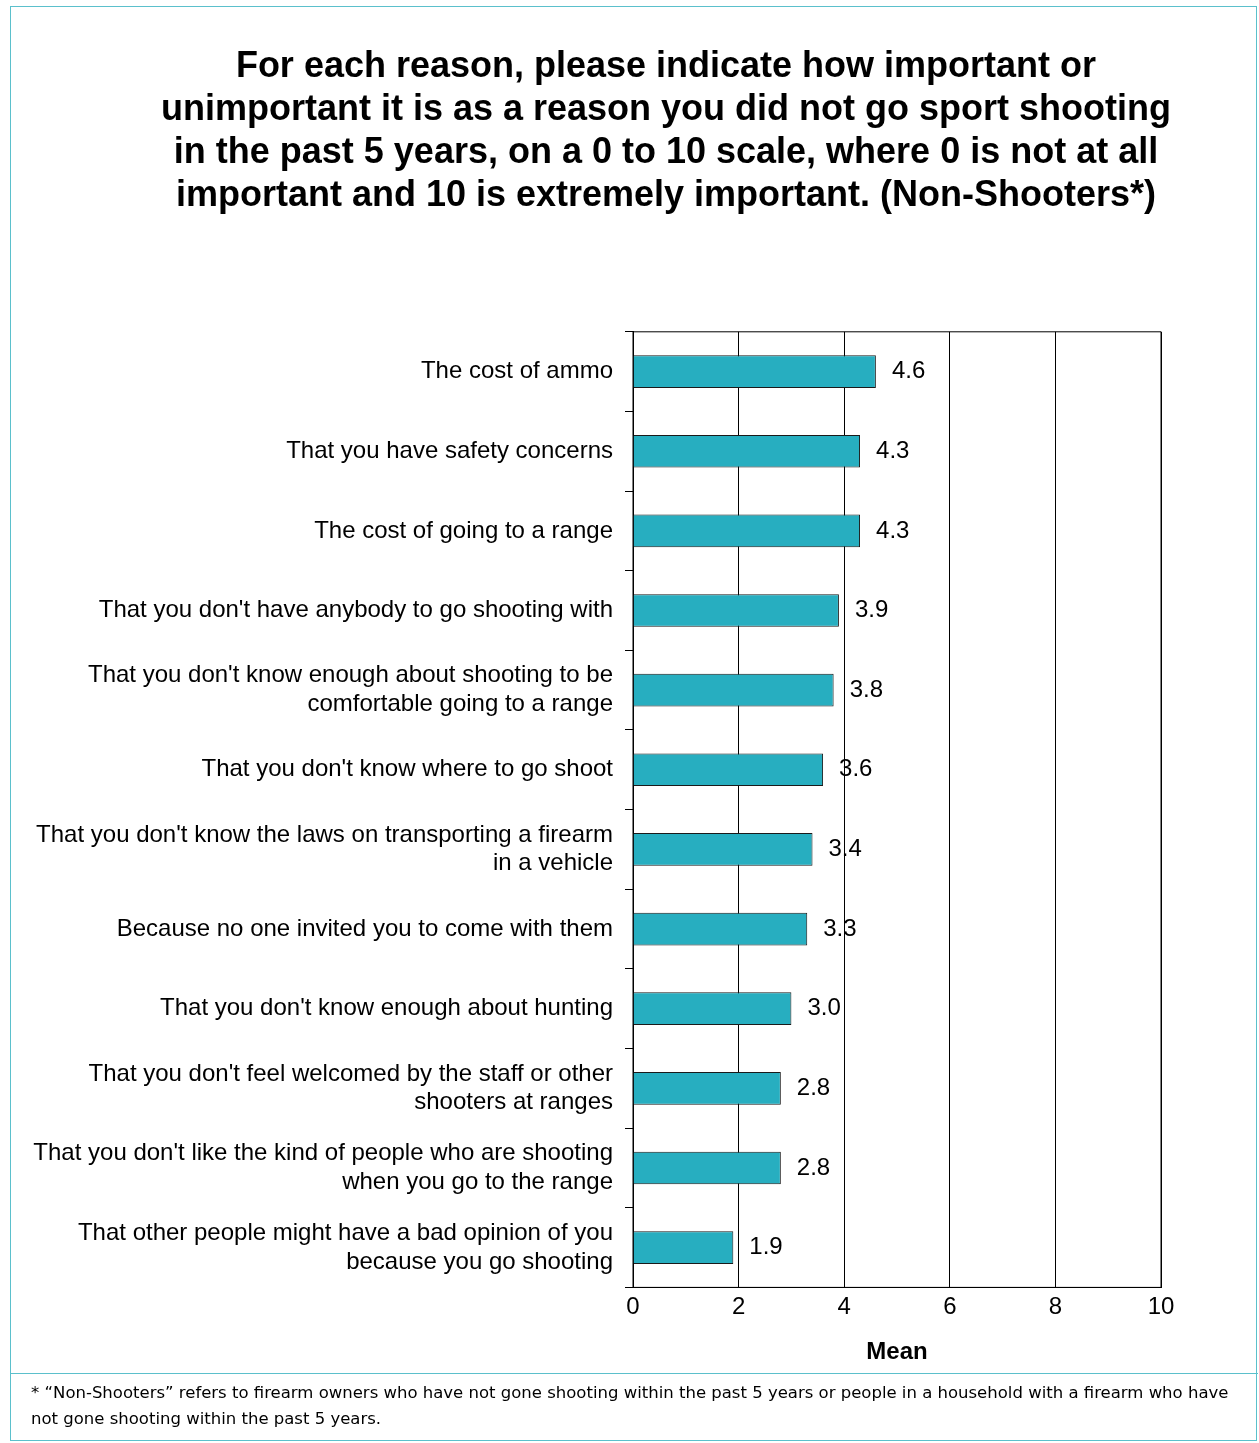  What do you see at coordinates (634, 1407) in the screenshot?
I see `text: * “Non-Shooters” refers to firearm owners who have not gone shooting within the past 5 years or people in a household with a firearm who have not gone shooting within the past 5 years.` at bounding box center [634, 1407].